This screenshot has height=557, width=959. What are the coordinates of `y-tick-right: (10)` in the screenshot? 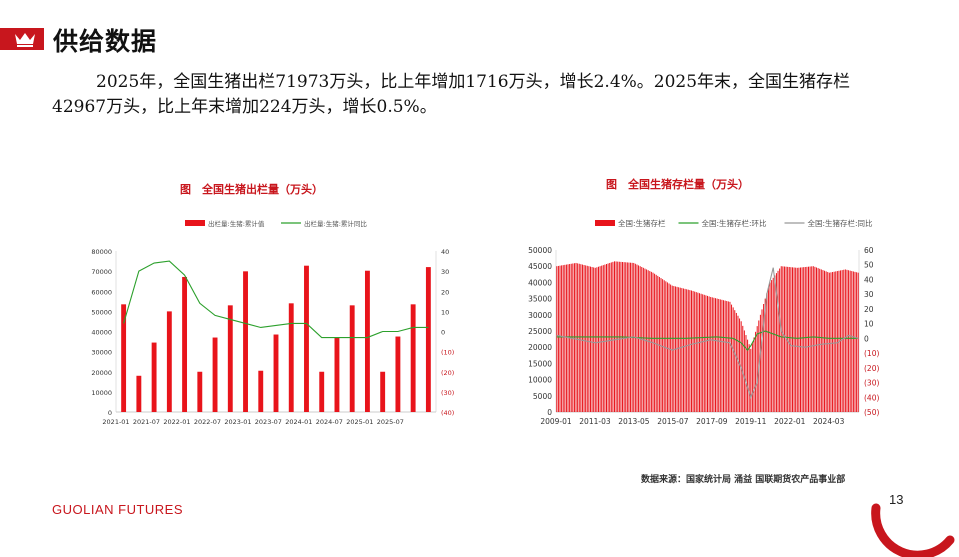 It's located at (447, 353).